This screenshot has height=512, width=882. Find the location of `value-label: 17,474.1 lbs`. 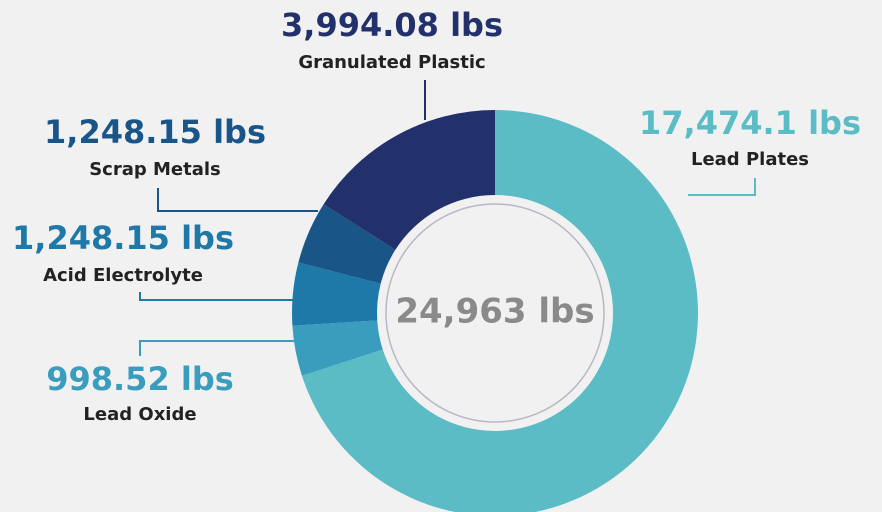

value-label: 17,474.1 lbs is located at coordinates (750, 123).